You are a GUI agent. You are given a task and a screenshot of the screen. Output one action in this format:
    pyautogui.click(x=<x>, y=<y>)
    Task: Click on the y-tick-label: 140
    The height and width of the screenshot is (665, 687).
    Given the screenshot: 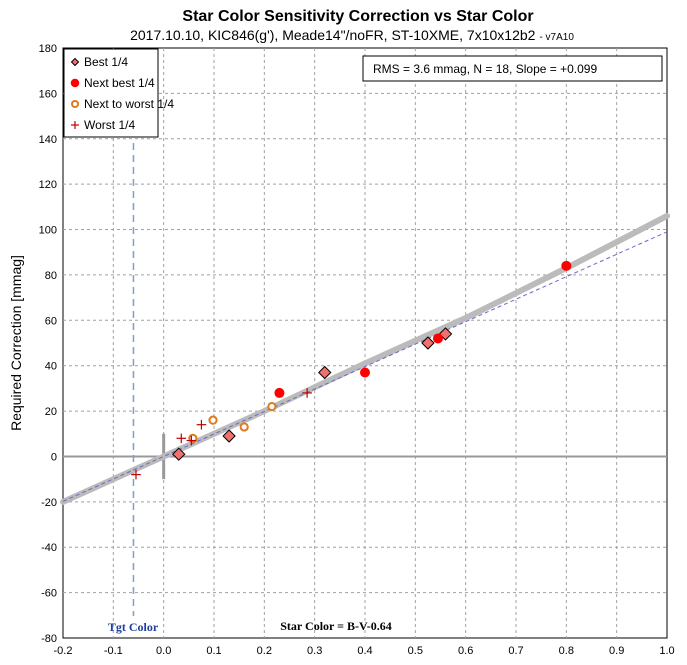 What is the action you would take?
    pyautogui.click(x=48, y=140)
    